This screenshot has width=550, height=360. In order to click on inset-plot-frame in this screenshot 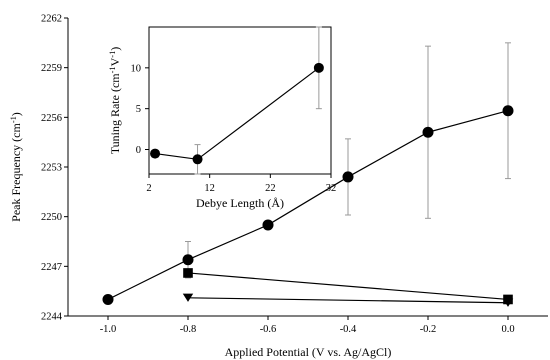, I will do `click(240, 100)`.